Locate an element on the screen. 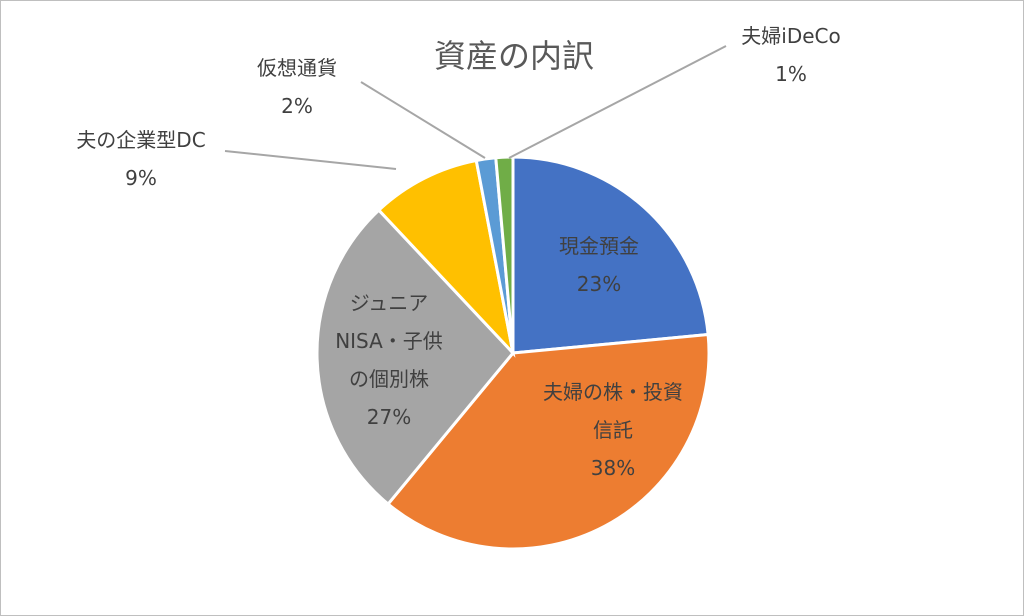  slice-percent-1: 38% is located at coordinates (613, 468).